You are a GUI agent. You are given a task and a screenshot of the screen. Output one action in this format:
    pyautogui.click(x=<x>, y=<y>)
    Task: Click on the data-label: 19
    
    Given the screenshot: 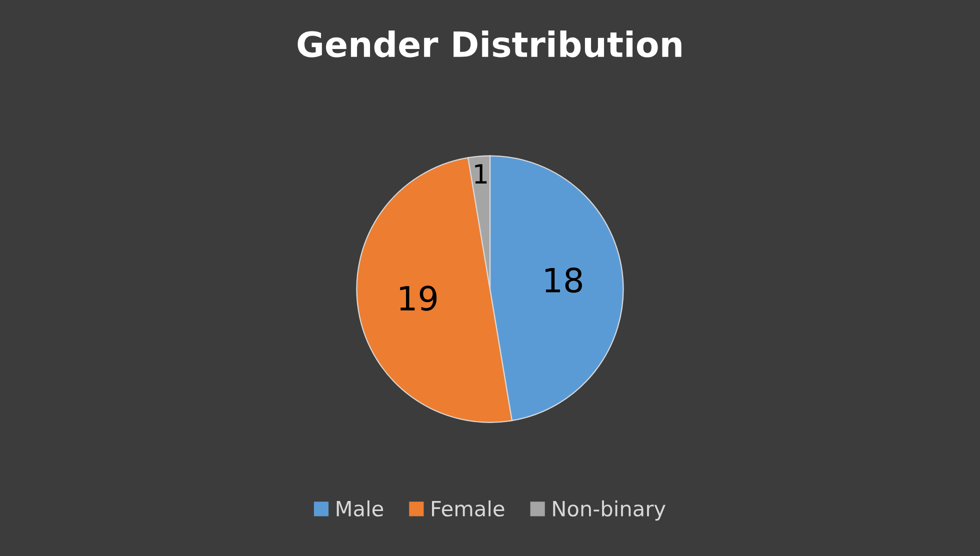 What is the action you would take?
    pyautogui.click(x=418, y=298)
    